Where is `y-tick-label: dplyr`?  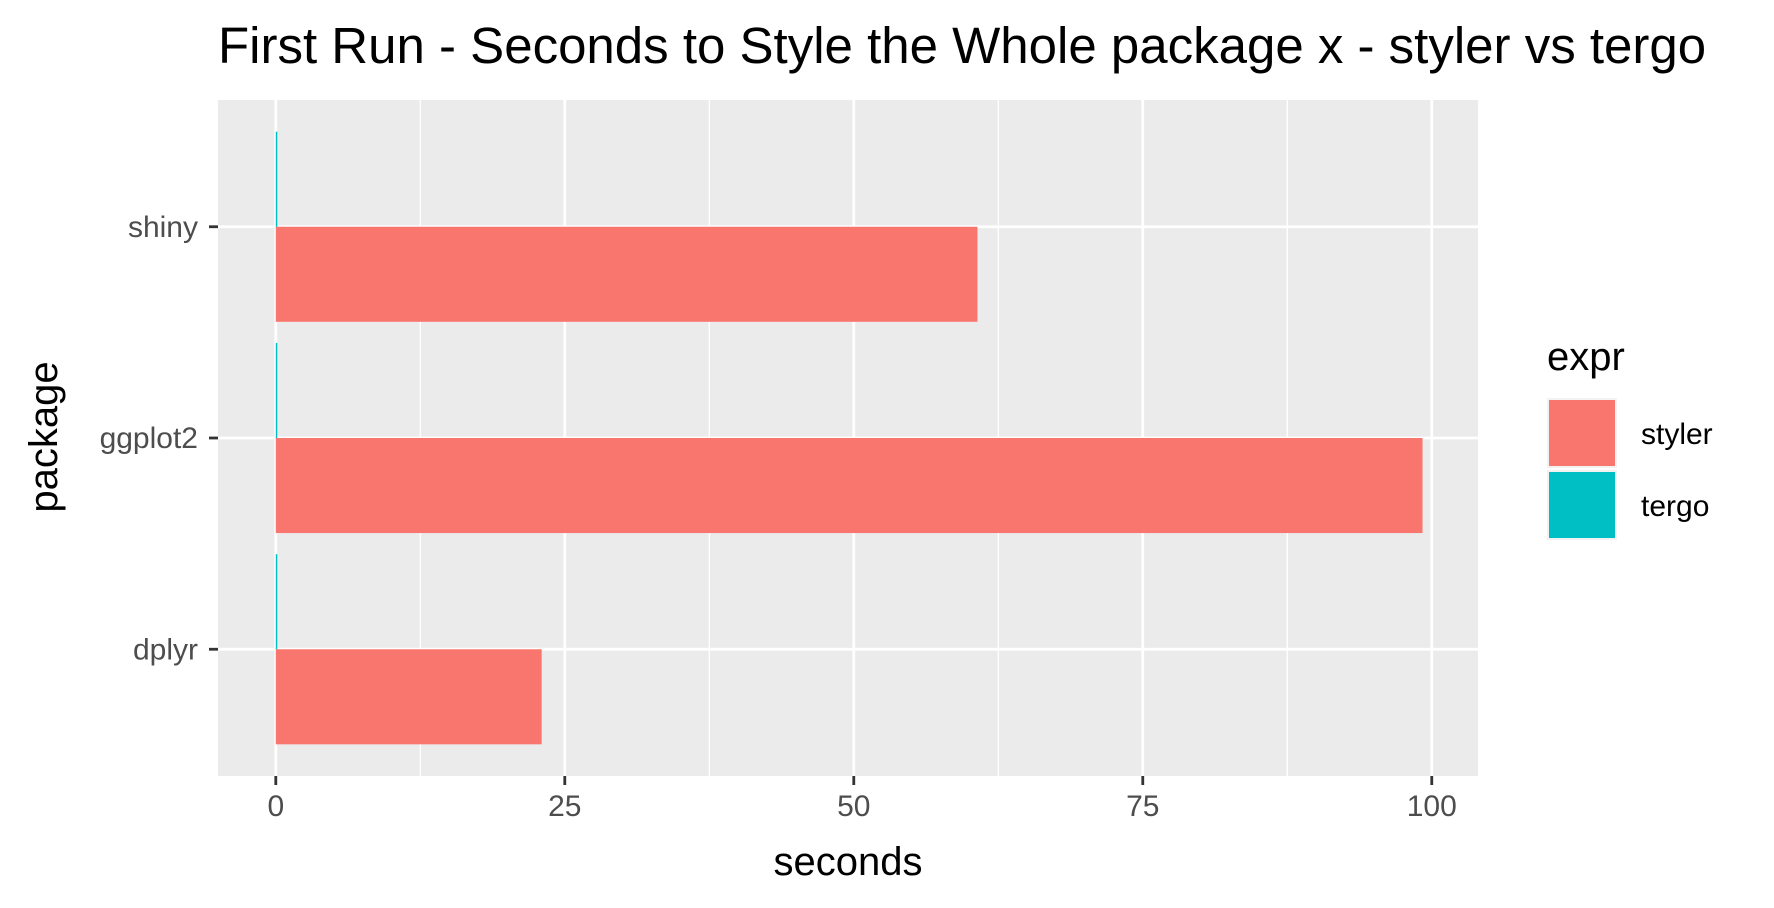
y-tick-label: dplyr is located at coordinates (165, 649).